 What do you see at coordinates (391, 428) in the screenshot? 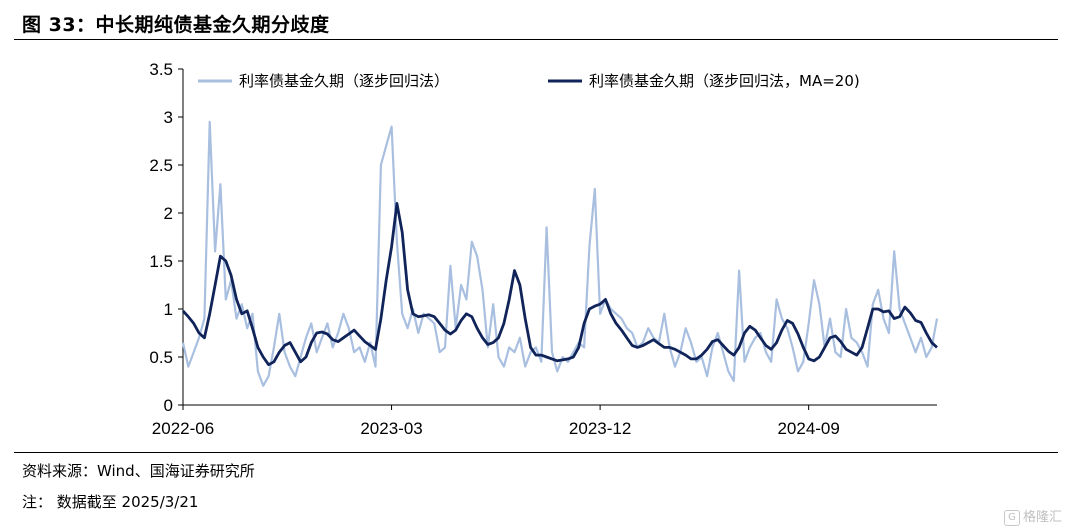
I see `x-tick-label: 2023-03` at bounding box center [391, 428].